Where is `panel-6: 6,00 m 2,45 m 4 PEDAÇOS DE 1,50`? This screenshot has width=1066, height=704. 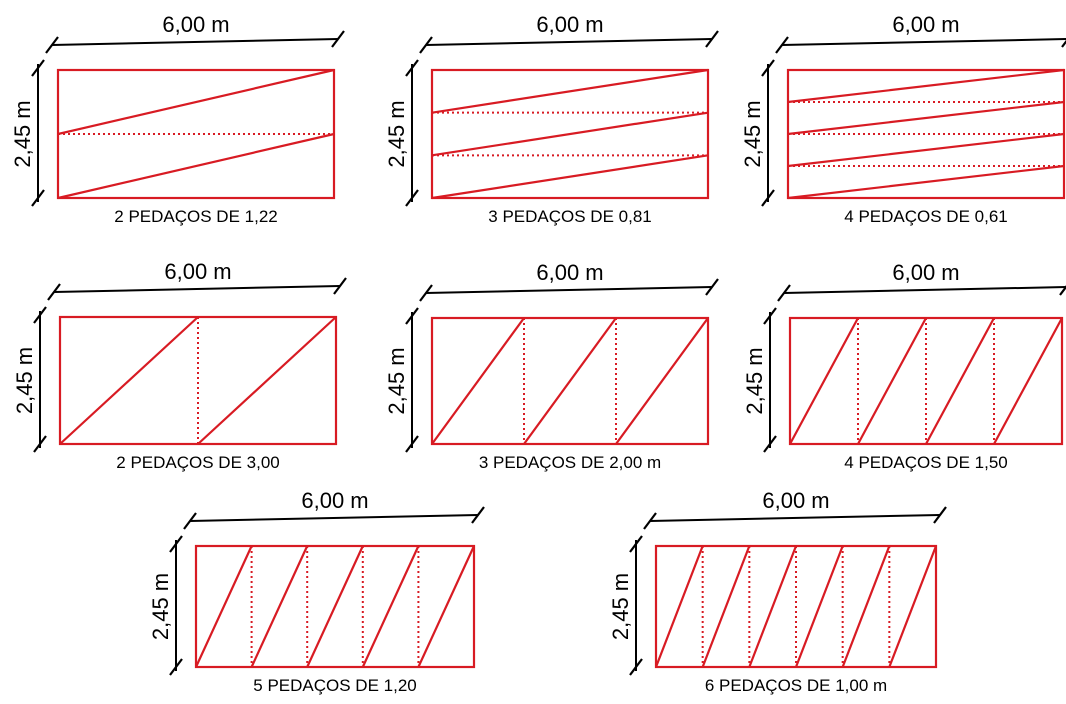 panel-6: 6,00 m 2,45 m 4 PEDAÇOS DE 1,50 is located at coordinates (904, 366).